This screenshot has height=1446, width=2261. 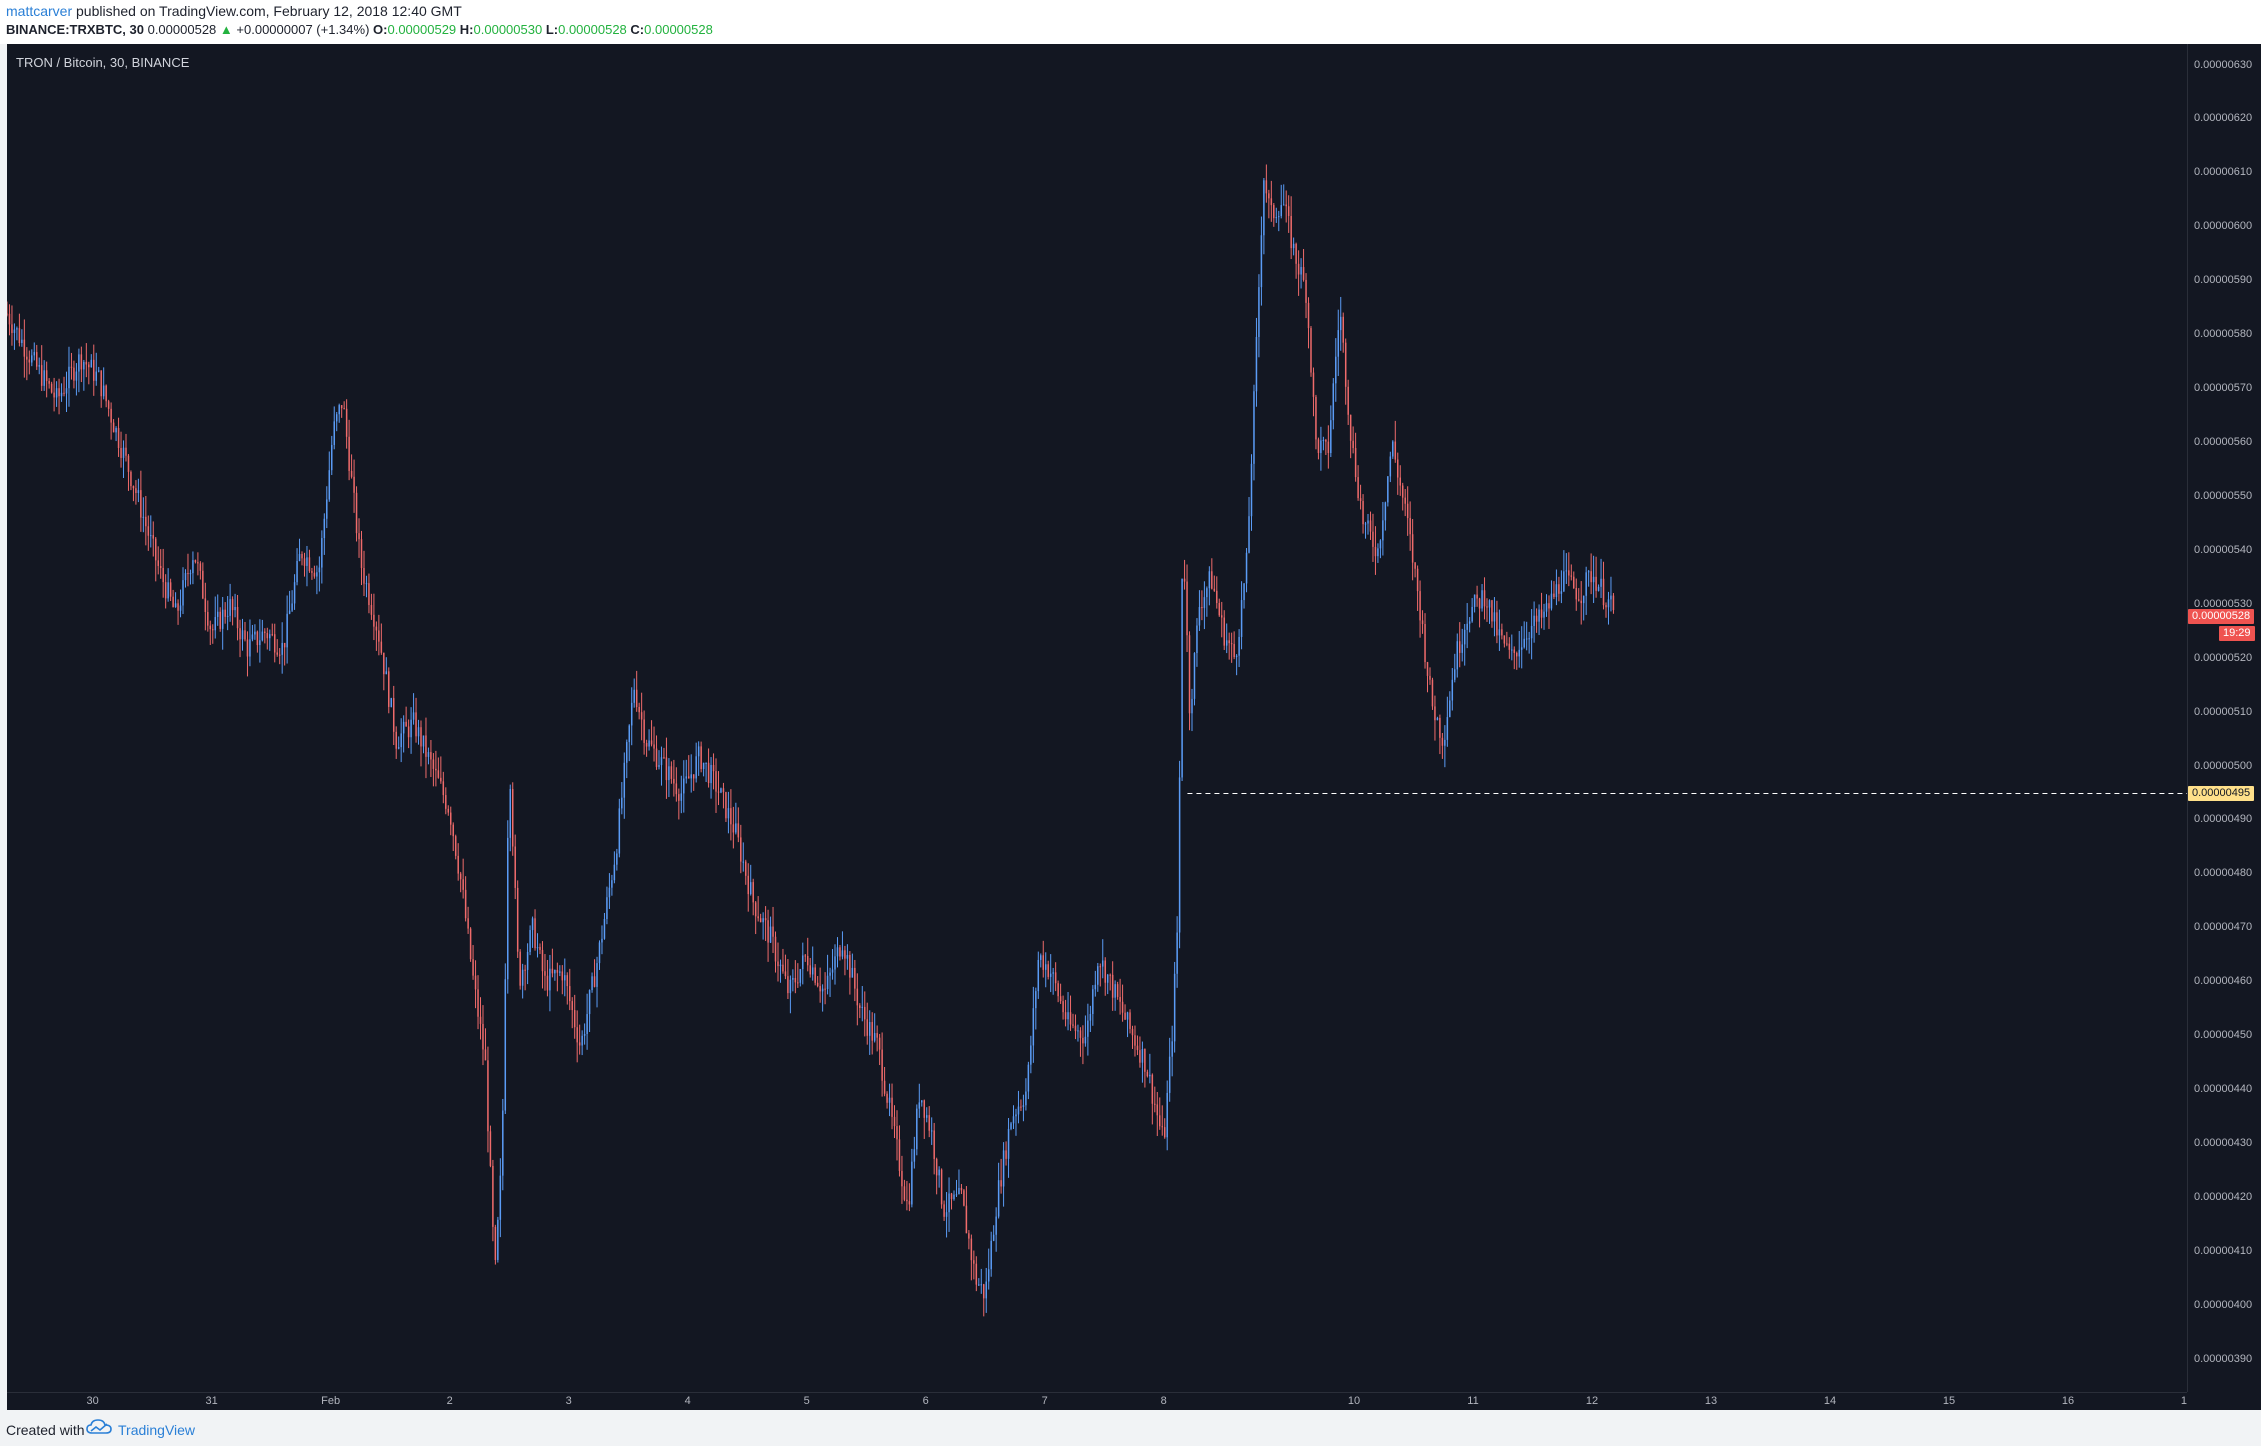 What do you see at coordinates (211, 1401) in the screenshot?
I see `time-tick: 31` at bounding box center [211, 1401].